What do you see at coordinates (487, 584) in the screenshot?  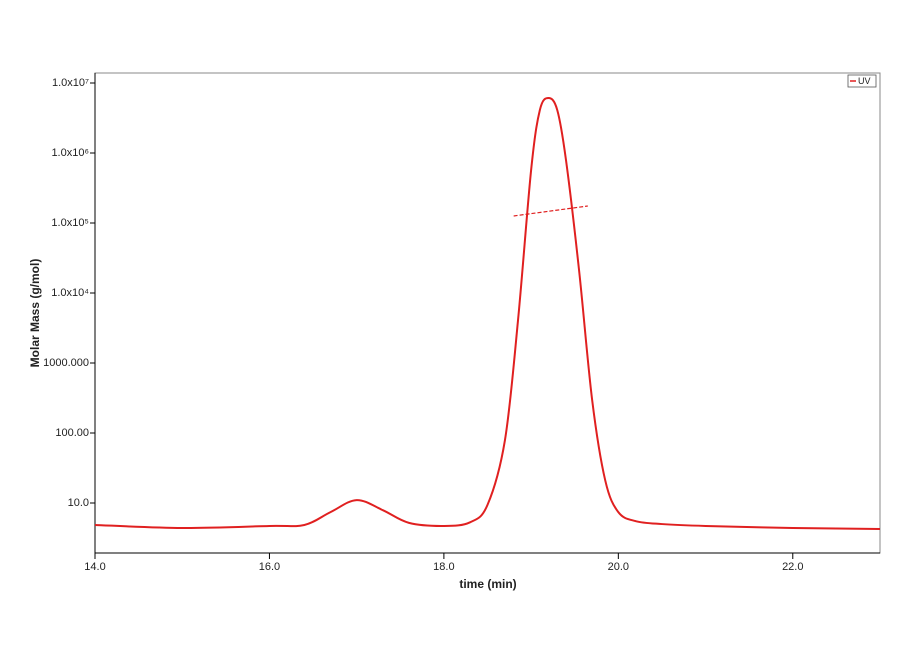 I see `x-axis-title: time (min)` at bounding box center [487, 584].